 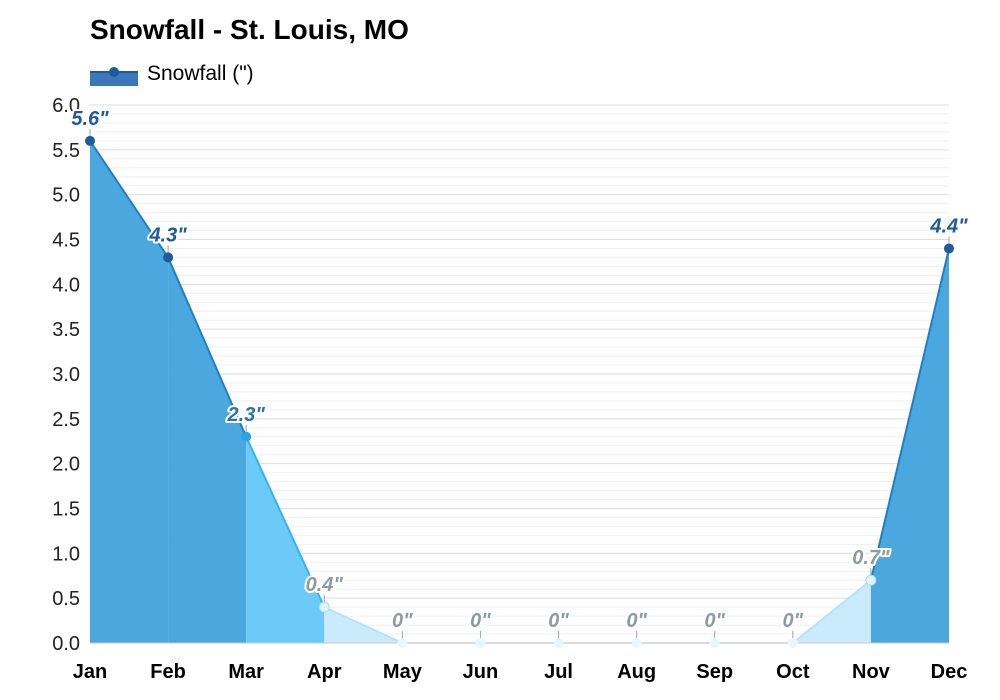 What do you see at coordinates (66, 106) in the screenshot?
I see `y-tick-label: 6.0` at bounding box center [66, 106].